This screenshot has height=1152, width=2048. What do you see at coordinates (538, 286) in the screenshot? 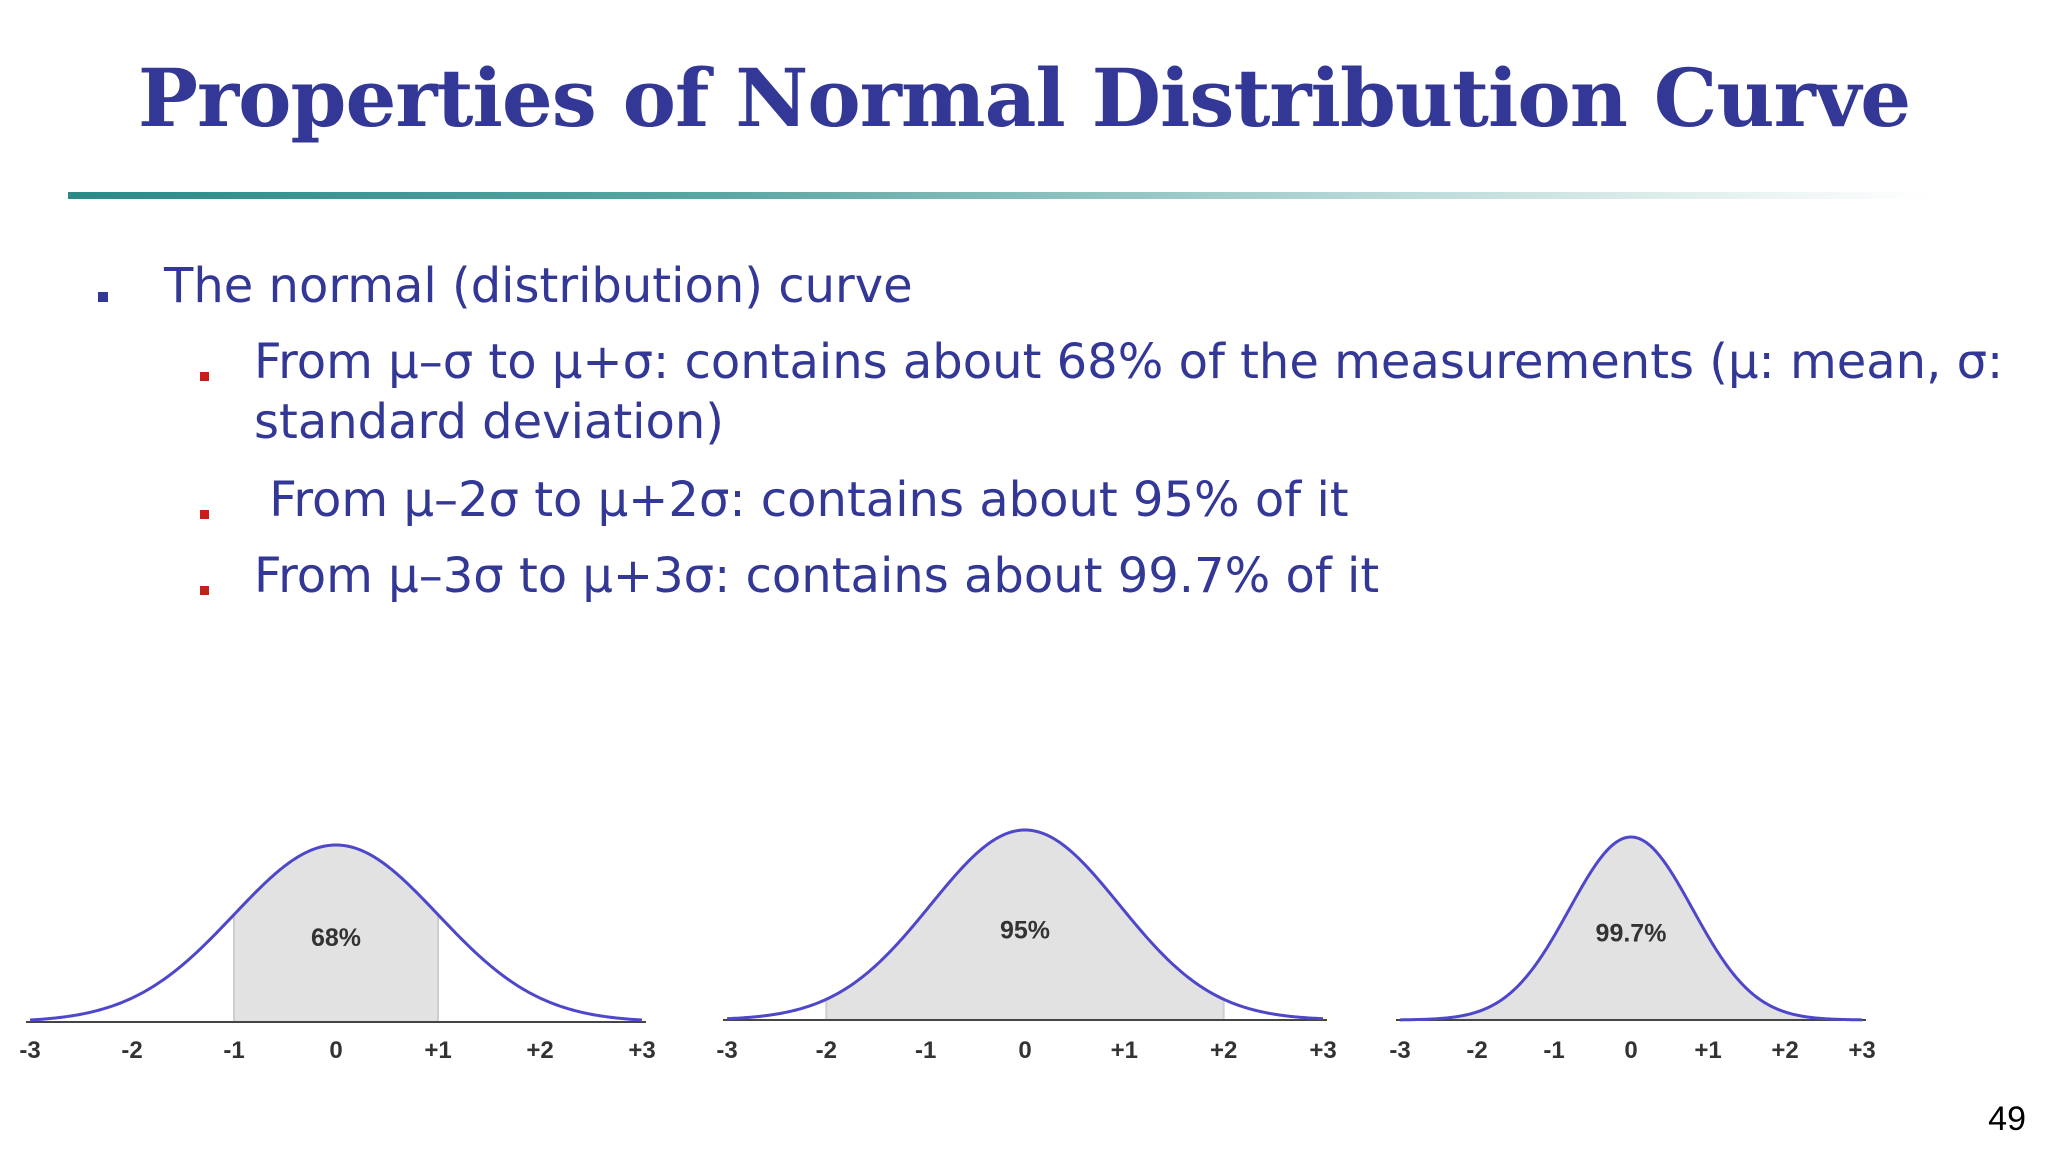
I see `bullet-main: The normal (distribution) curve` at bounding box center [538, 286].